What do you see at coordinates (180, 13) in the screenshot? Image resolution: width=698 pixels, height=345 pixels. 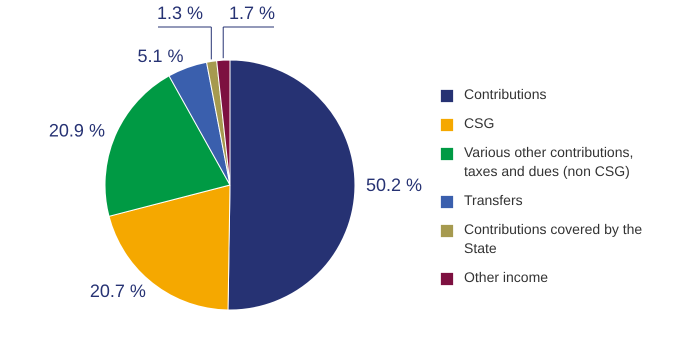 I see `data-label: 1.3 %` at bounding box center [180, 13].